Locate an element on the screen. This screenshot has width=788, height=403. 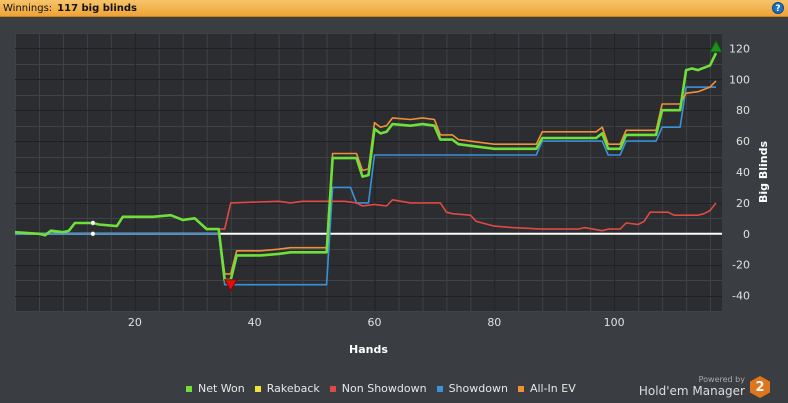
y-tick-label: 80 is located at coordinates (743, 110).